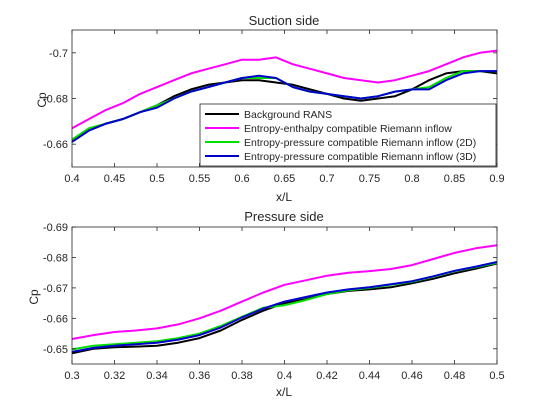 The height and width of the screenshot is (410, 545). I want to click on pressure-side-xlabel: x/L, so click(284, 392).